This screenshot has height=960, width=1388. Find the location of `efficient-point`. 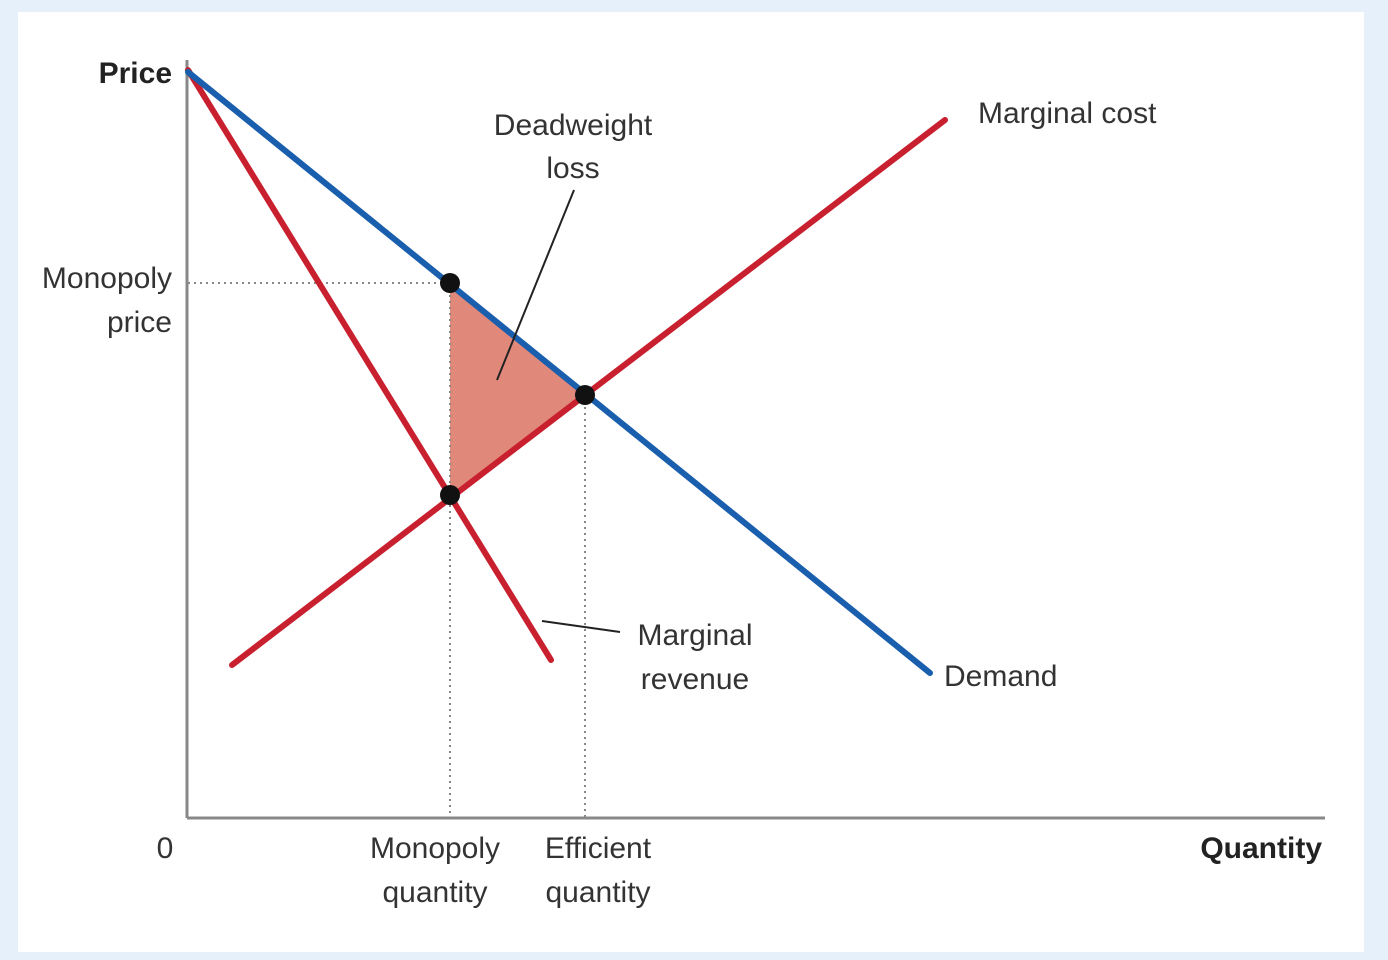

efficient-point is located at coordinates (585, 395).